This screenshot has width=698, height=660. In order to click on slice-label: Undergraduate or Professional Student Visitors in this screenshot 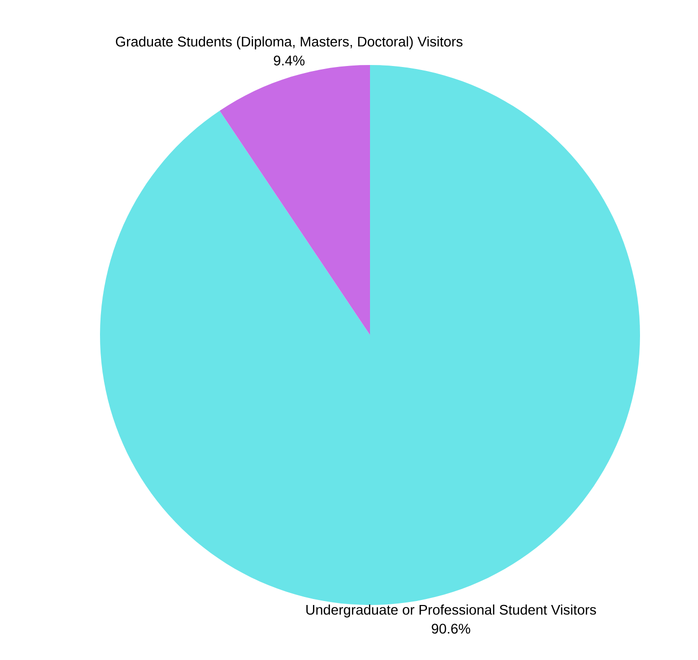, I will do `click(451, 611)`.